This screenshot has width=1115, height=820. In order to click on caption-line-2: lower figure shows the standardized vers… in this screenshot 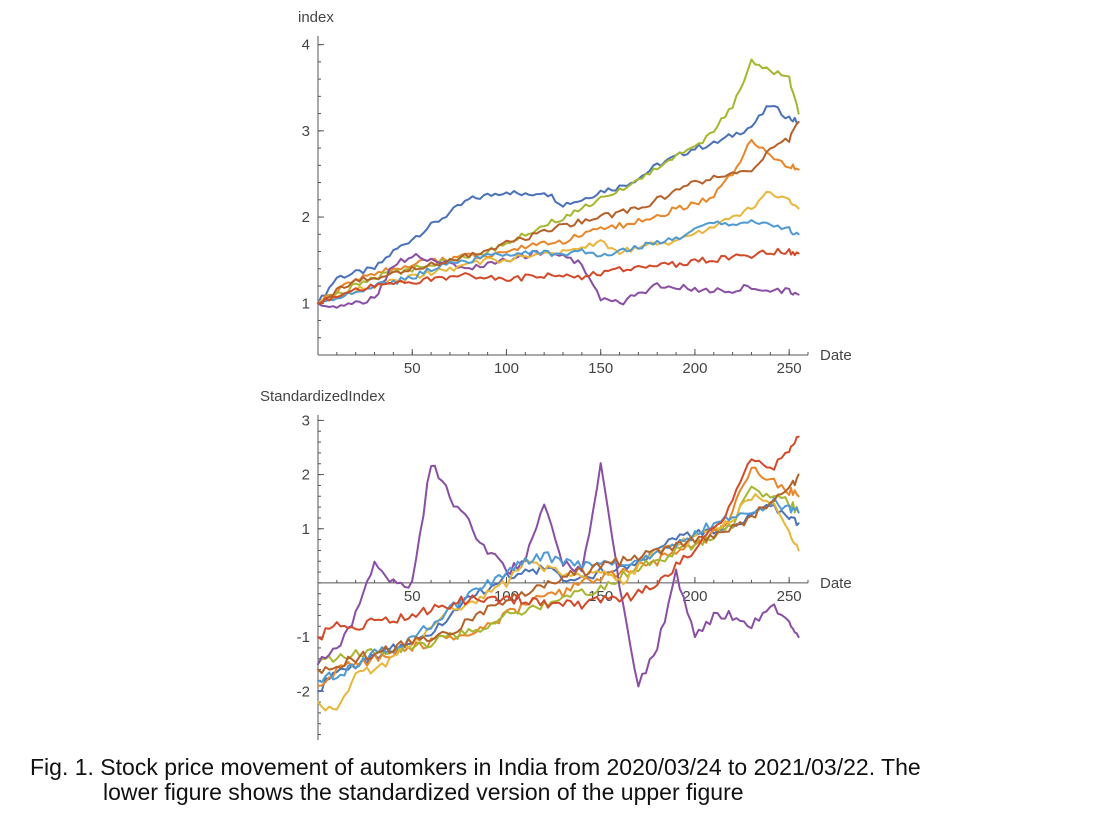, I will do `click(423, 792)`.